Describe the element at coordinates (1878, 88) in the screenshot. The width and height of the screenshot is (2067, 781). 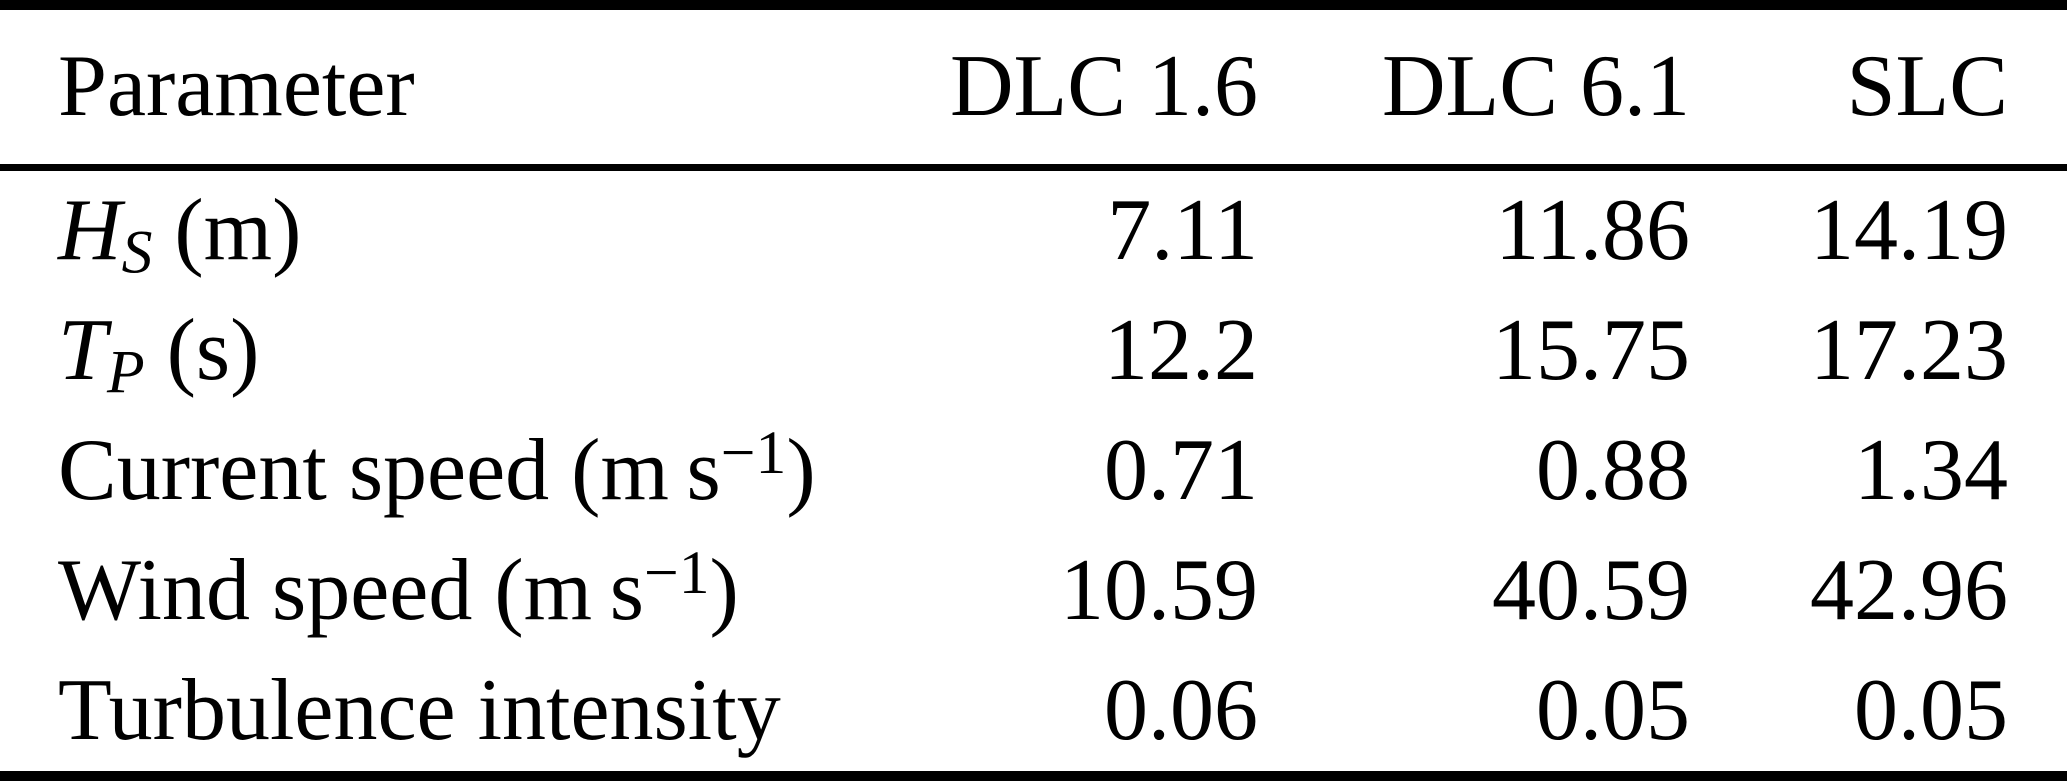
I see `column-header-slc: SLC` at that location.